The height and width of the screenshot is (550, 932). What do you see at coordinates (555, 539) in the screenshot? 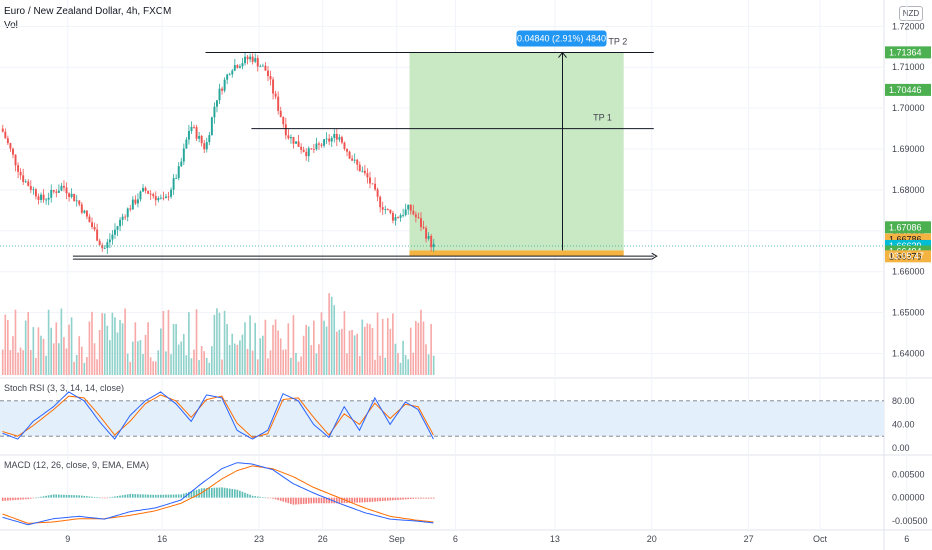
I see `time-tick-label: 13` at bounding box center [555, 539].